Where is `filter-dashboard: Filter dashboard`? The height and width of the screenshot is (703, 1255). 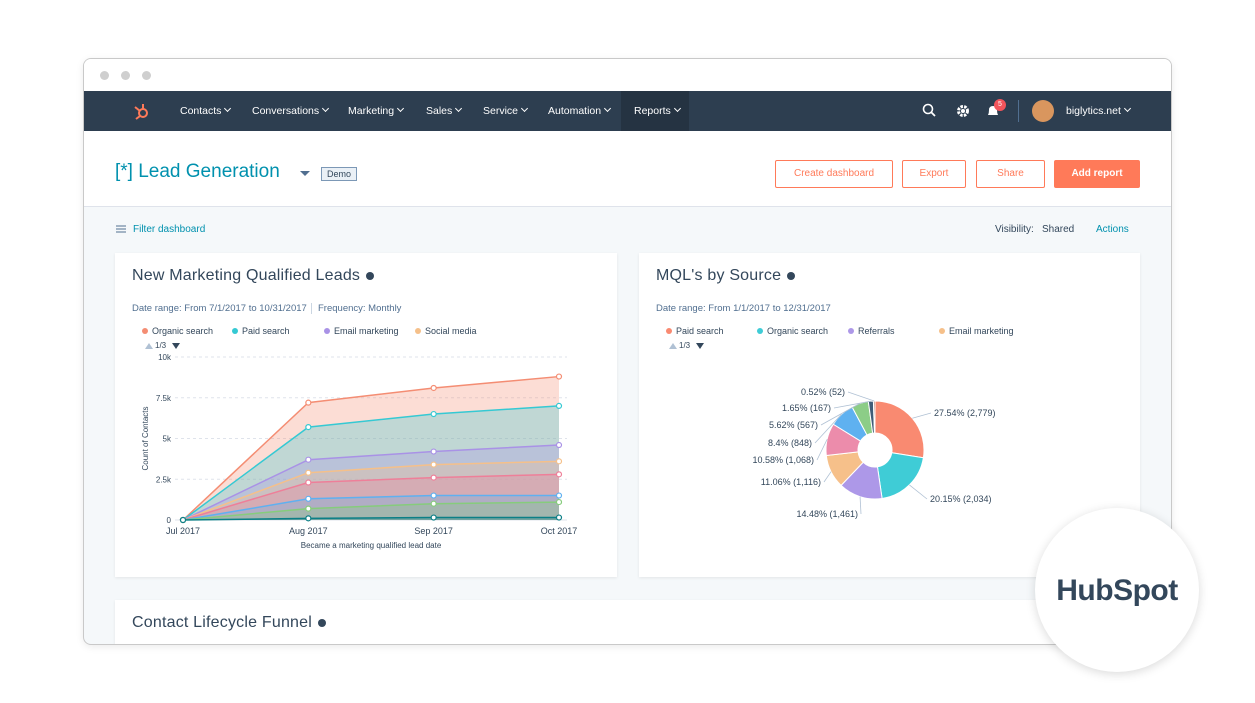
filter-dashboard: Filter dashboard is located at coordinates (169, 229).